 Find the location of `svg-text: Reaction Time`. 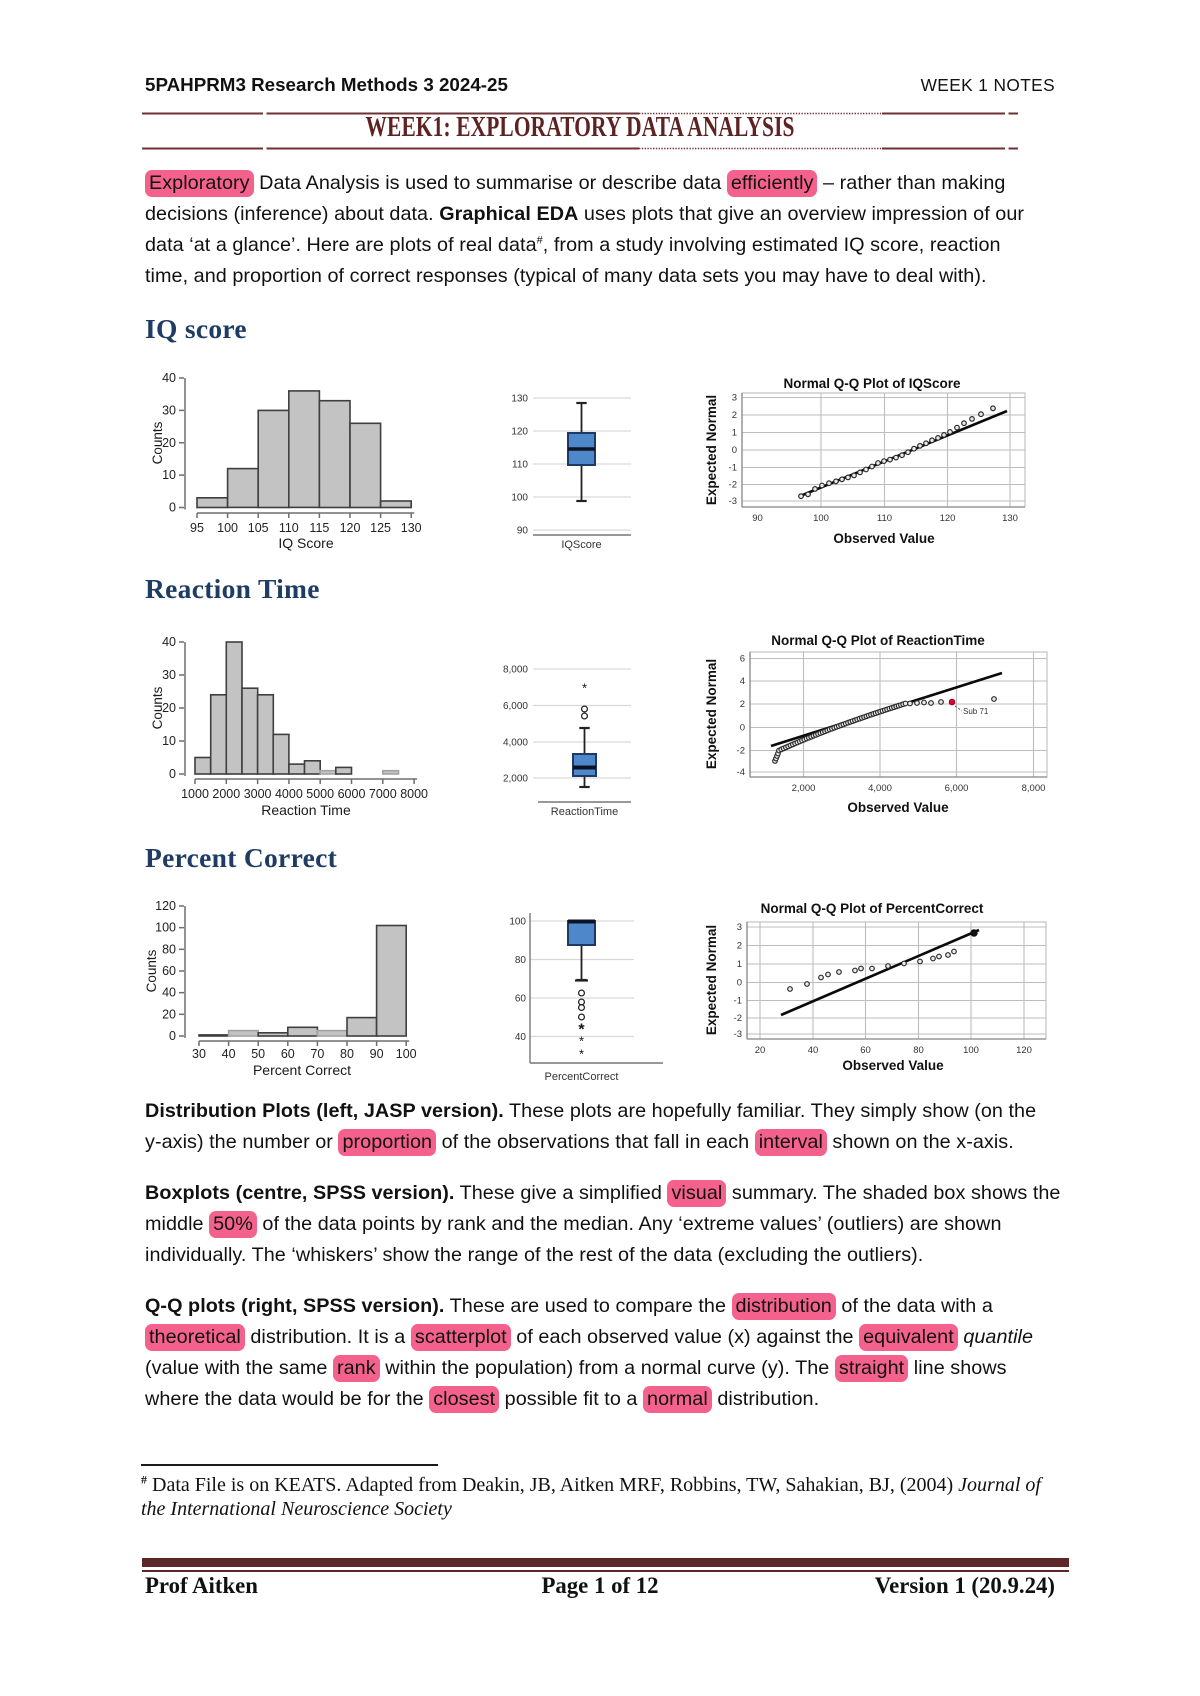

svg-text: Reaction Time is located at coordinates (306, 810).